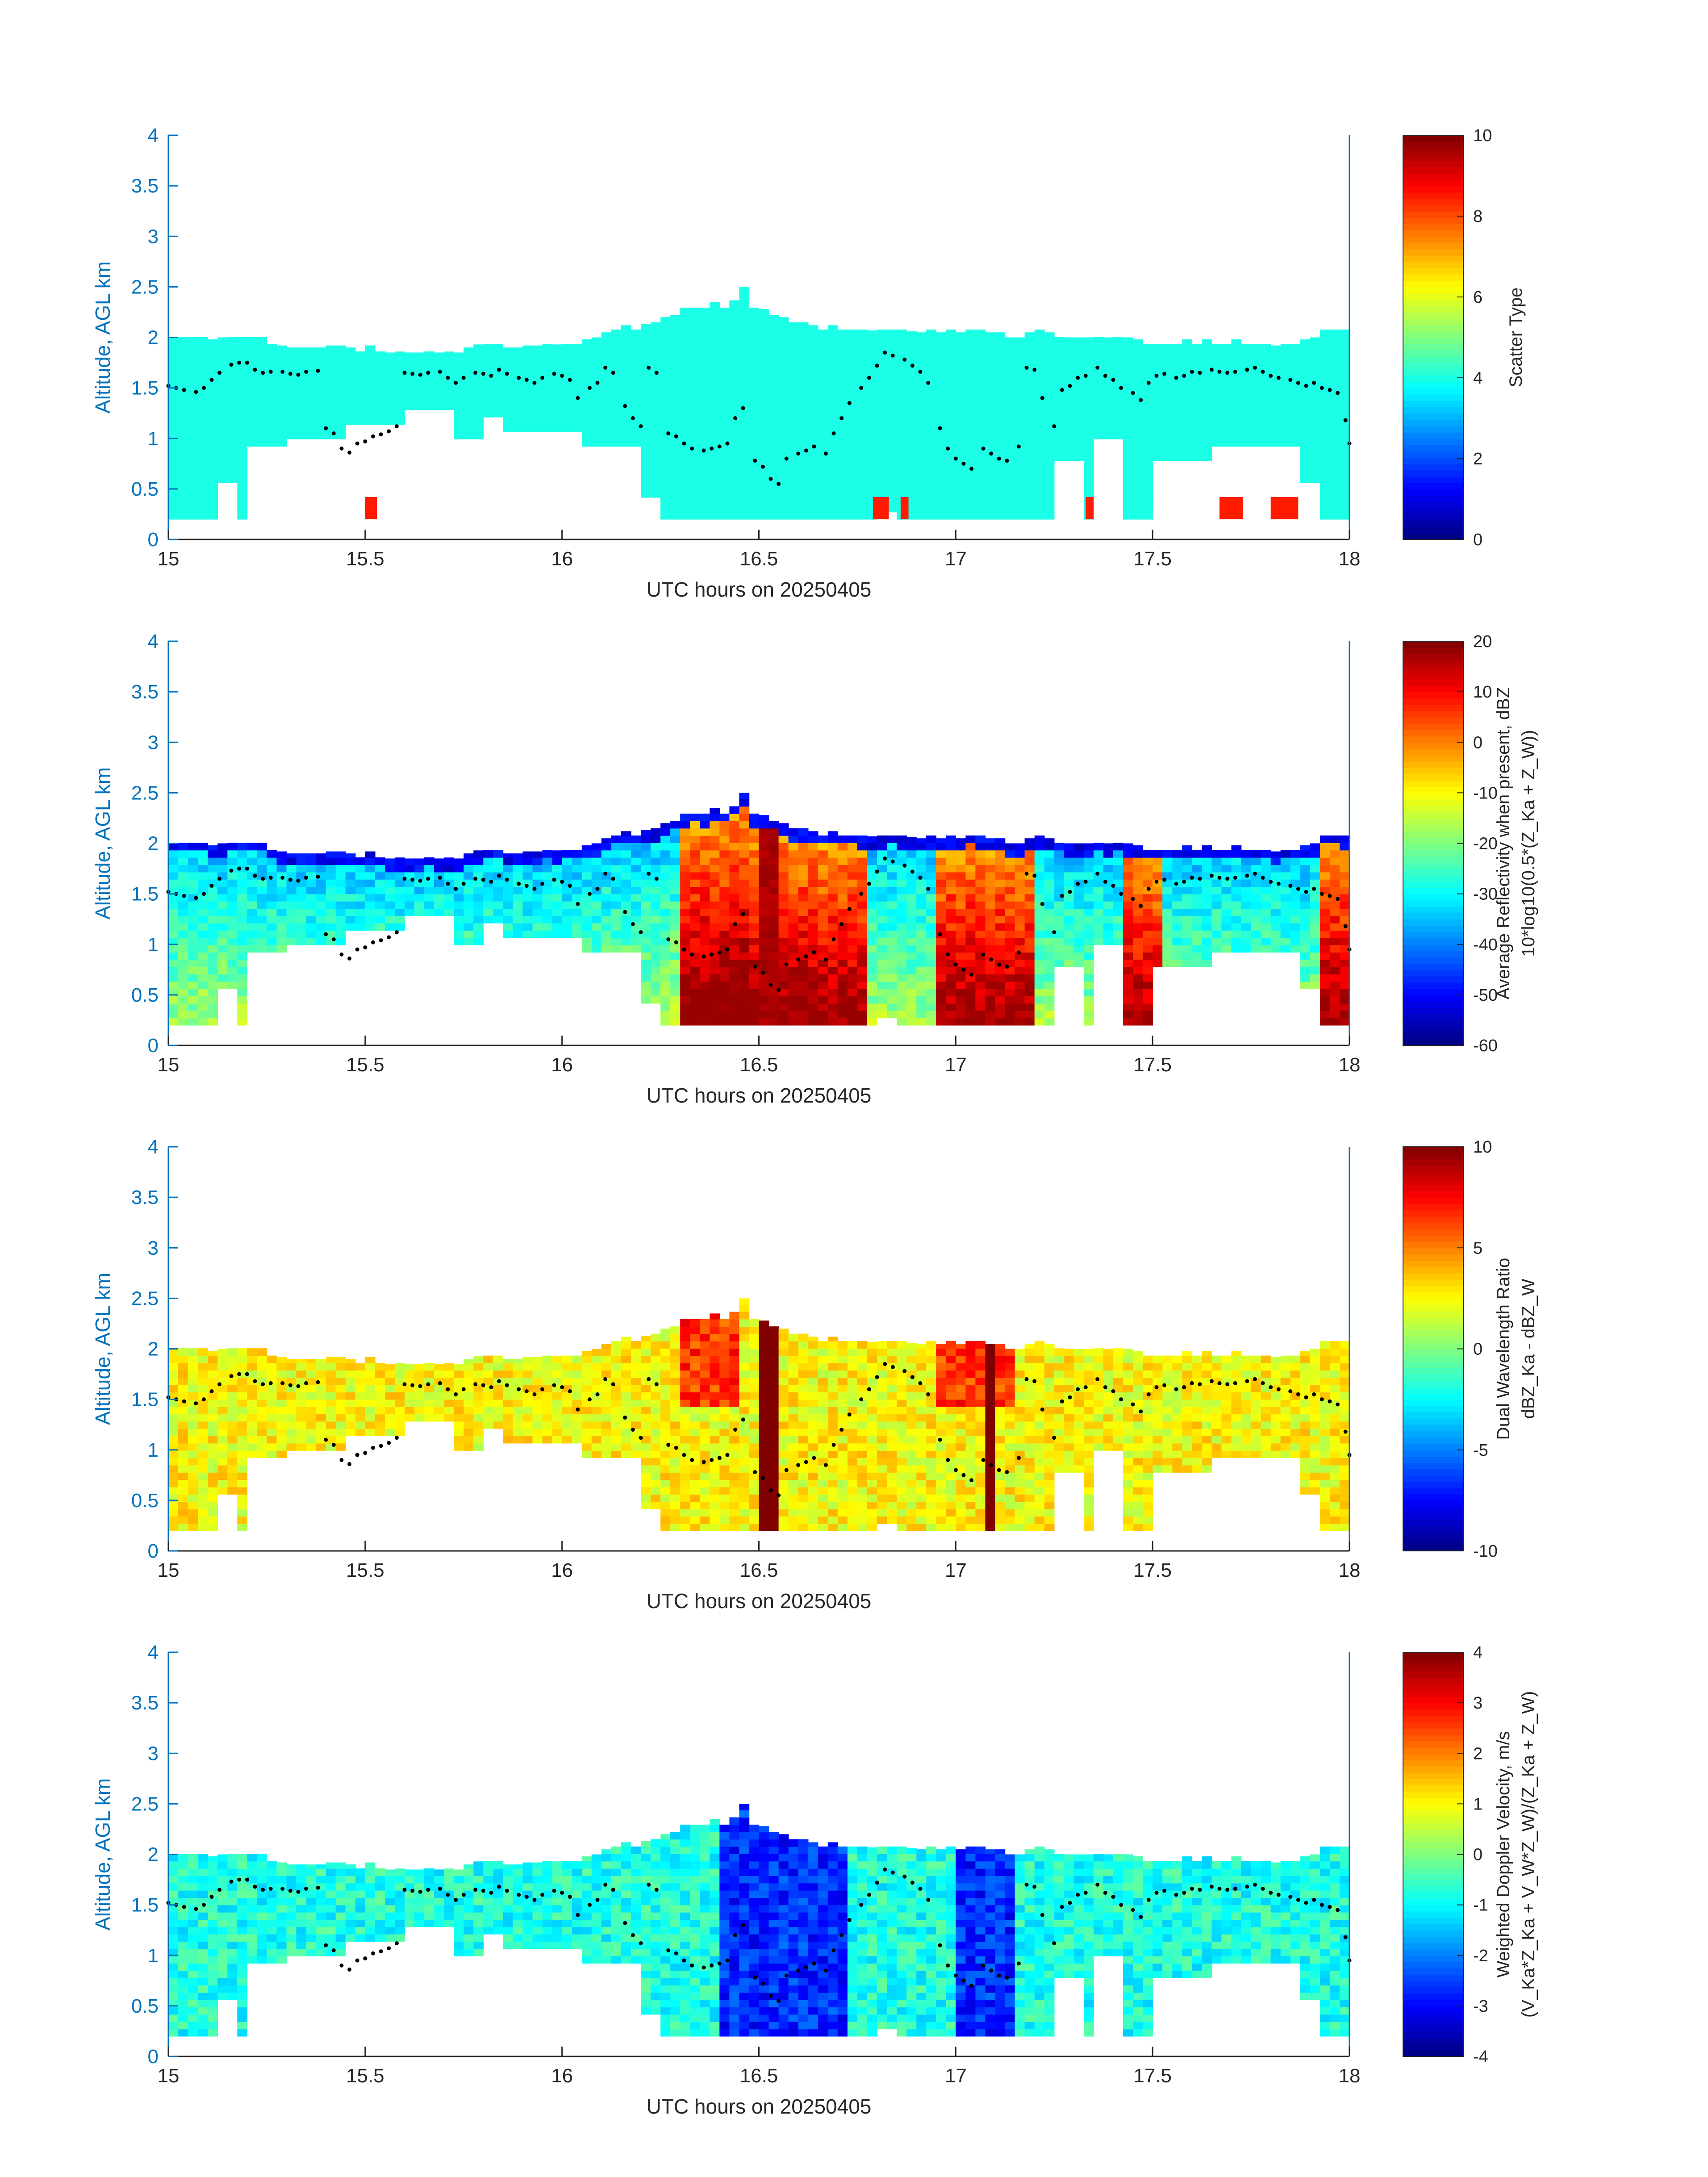  Describe the element at coordinates (145, 287) in the screenshot. I see `y-tick-label: 2.5` at that location.